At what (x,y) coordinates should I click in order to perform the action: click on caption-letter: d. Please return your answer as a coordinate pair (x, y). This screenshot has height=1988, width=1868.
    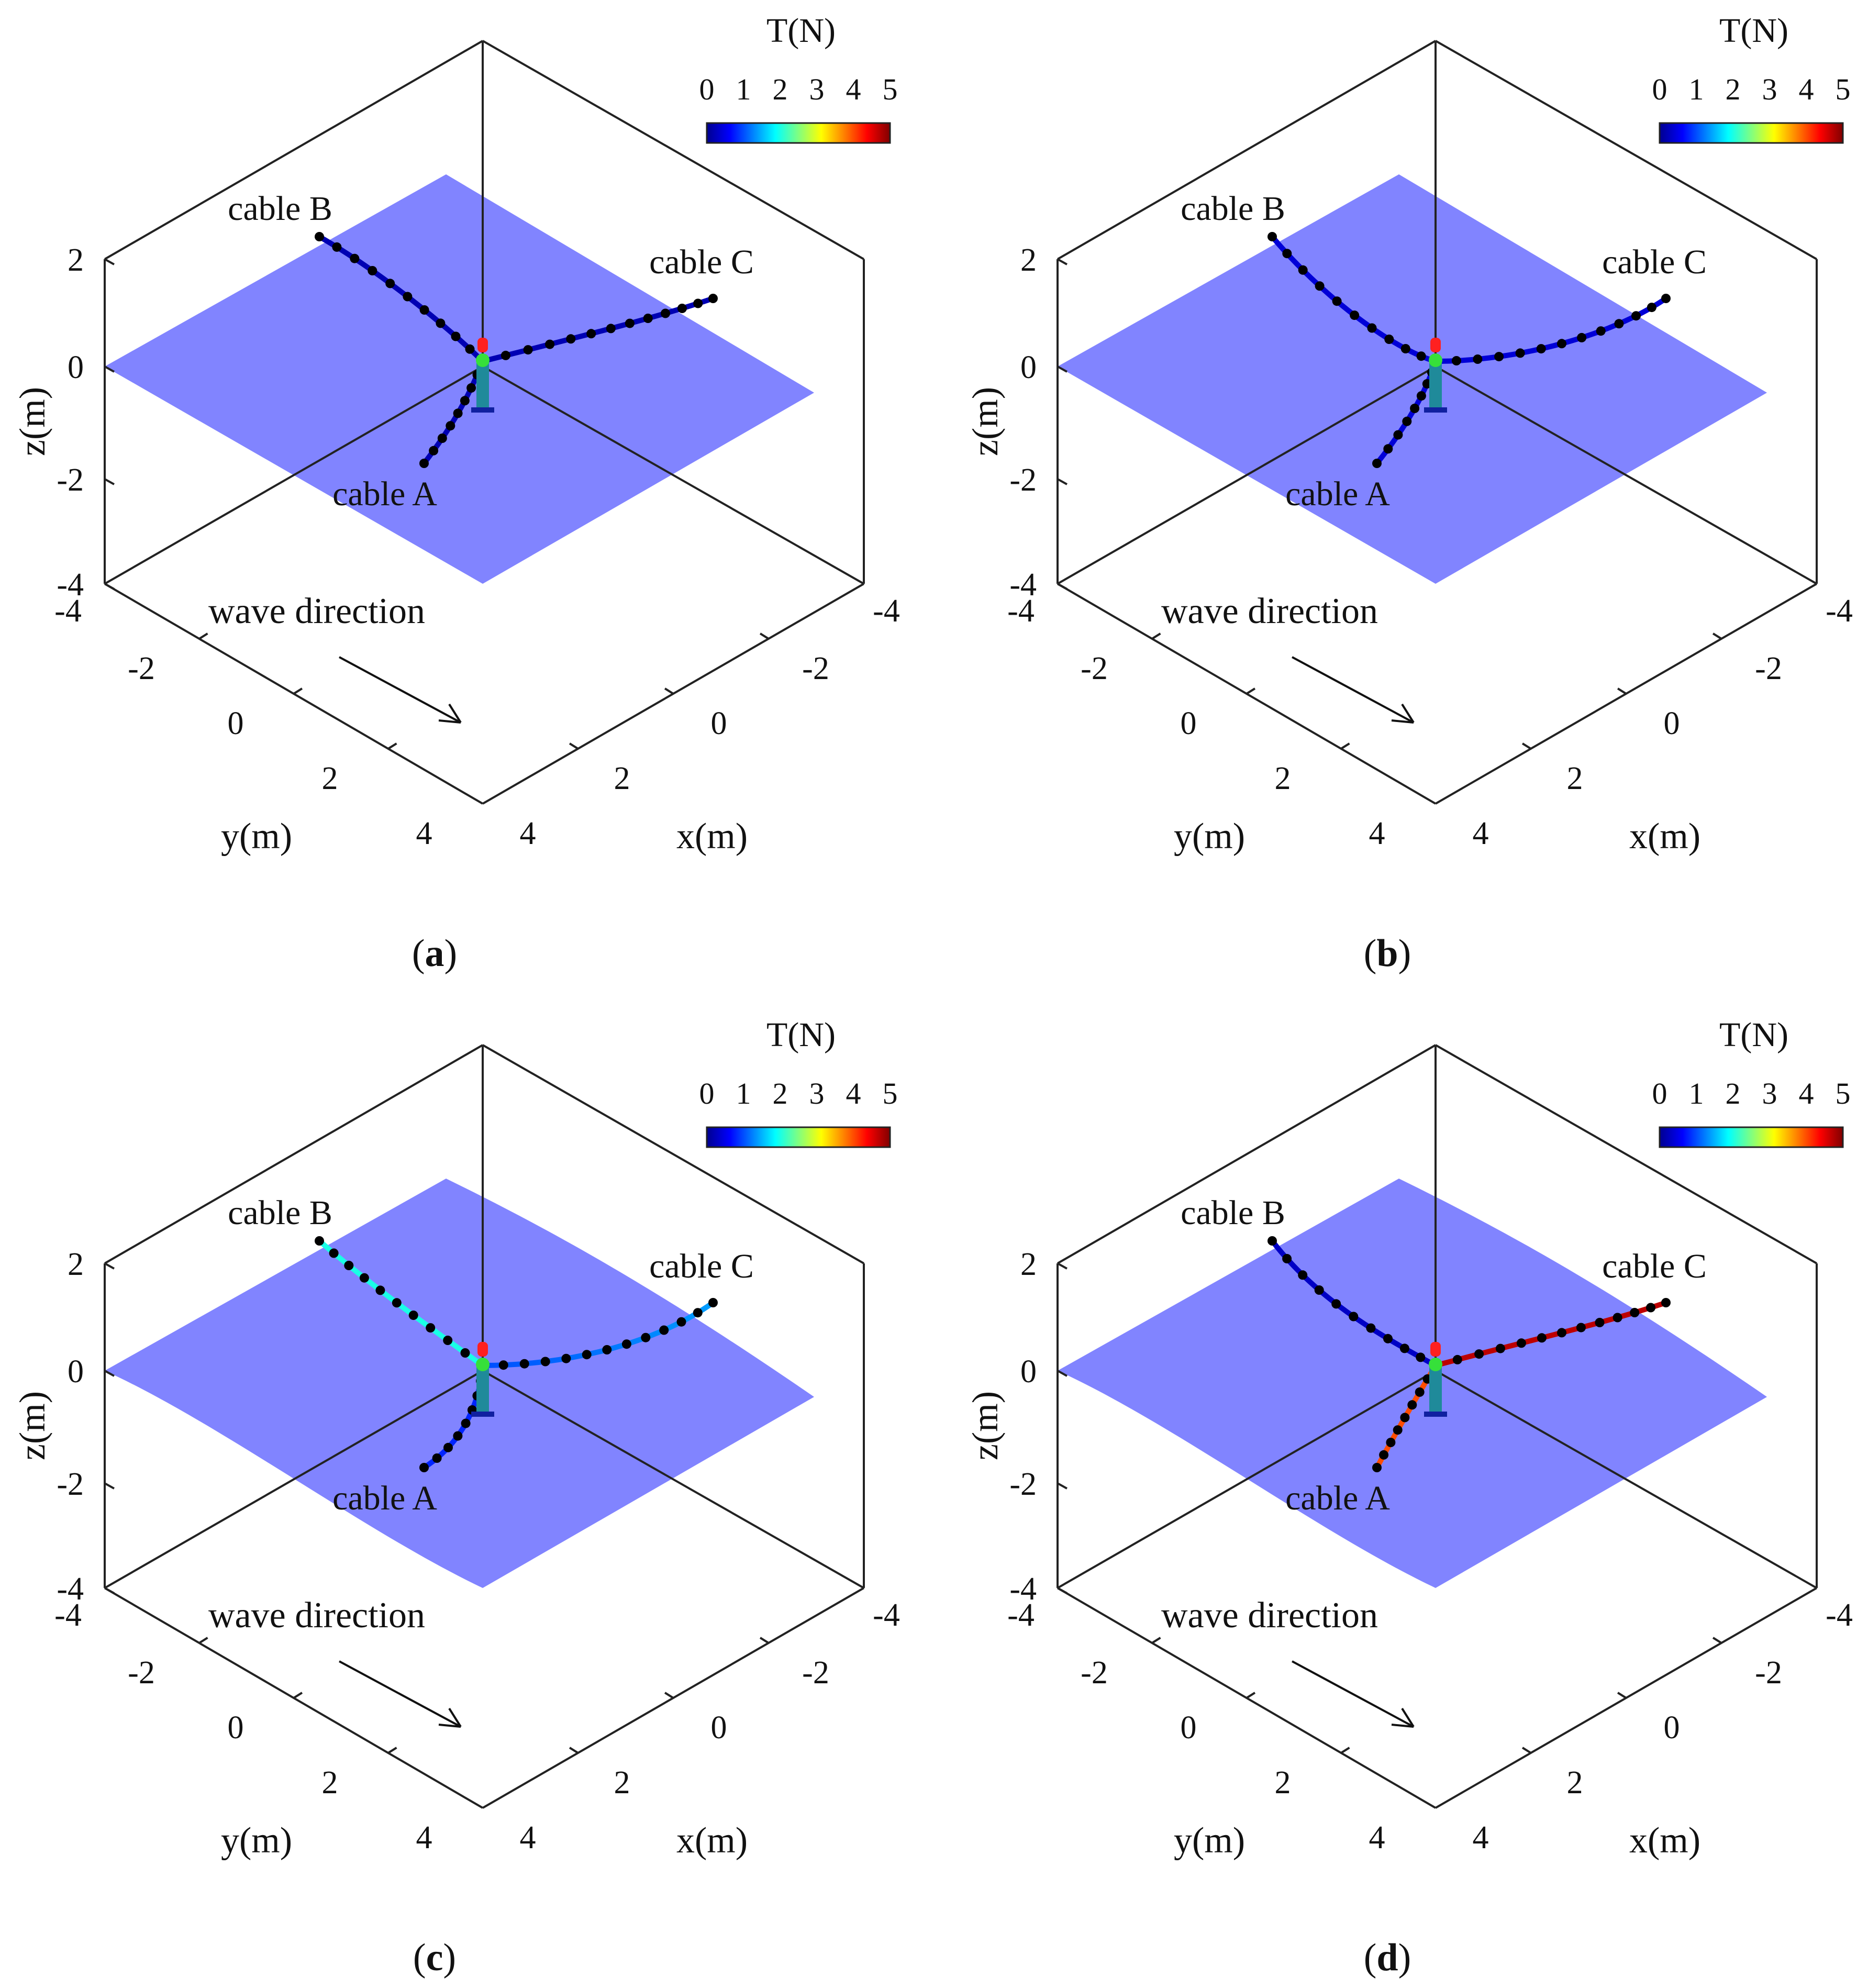
    Looking at the image, I should click on (1387, 1958).